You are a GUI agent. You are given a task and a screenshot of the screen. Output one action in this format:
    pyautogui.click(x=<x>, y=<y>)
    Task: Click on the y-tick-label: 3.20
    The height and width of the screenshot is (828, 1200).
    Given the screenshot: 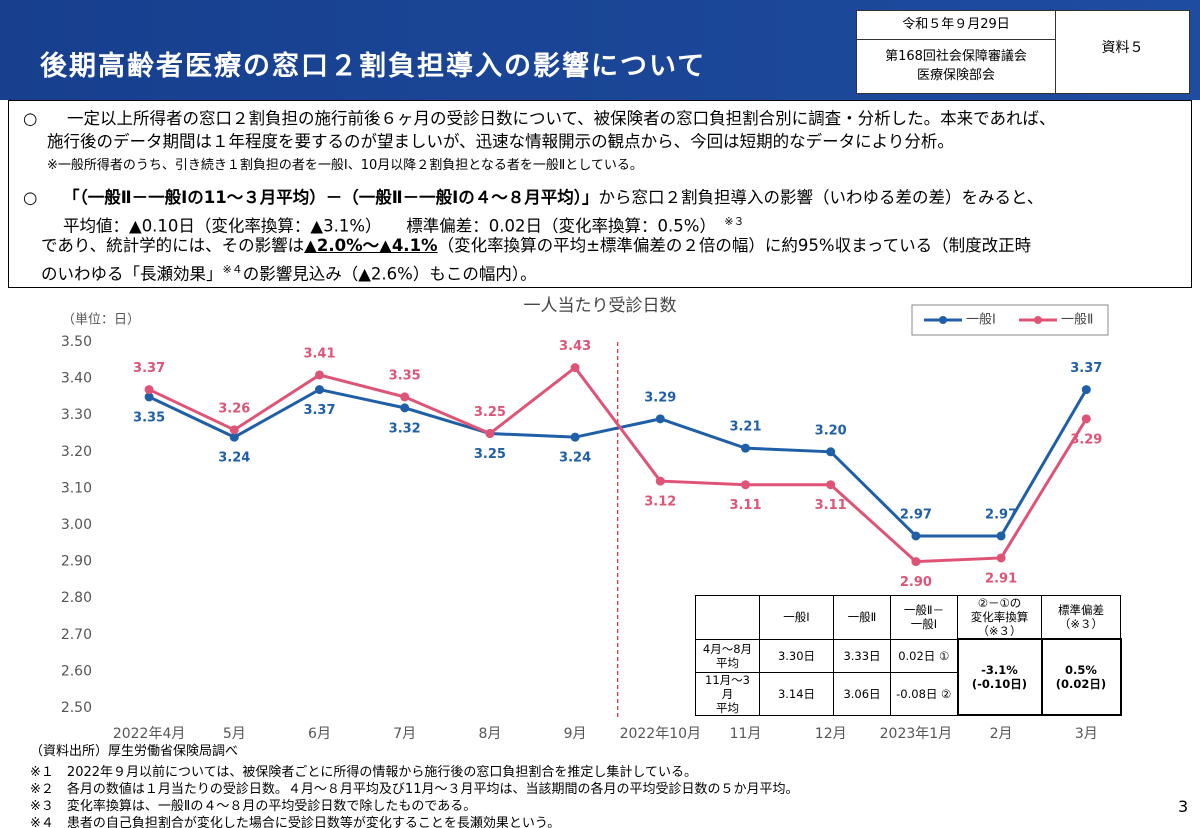 What is the action you would take?
    pyautogui.click(x=76, y=452)
    